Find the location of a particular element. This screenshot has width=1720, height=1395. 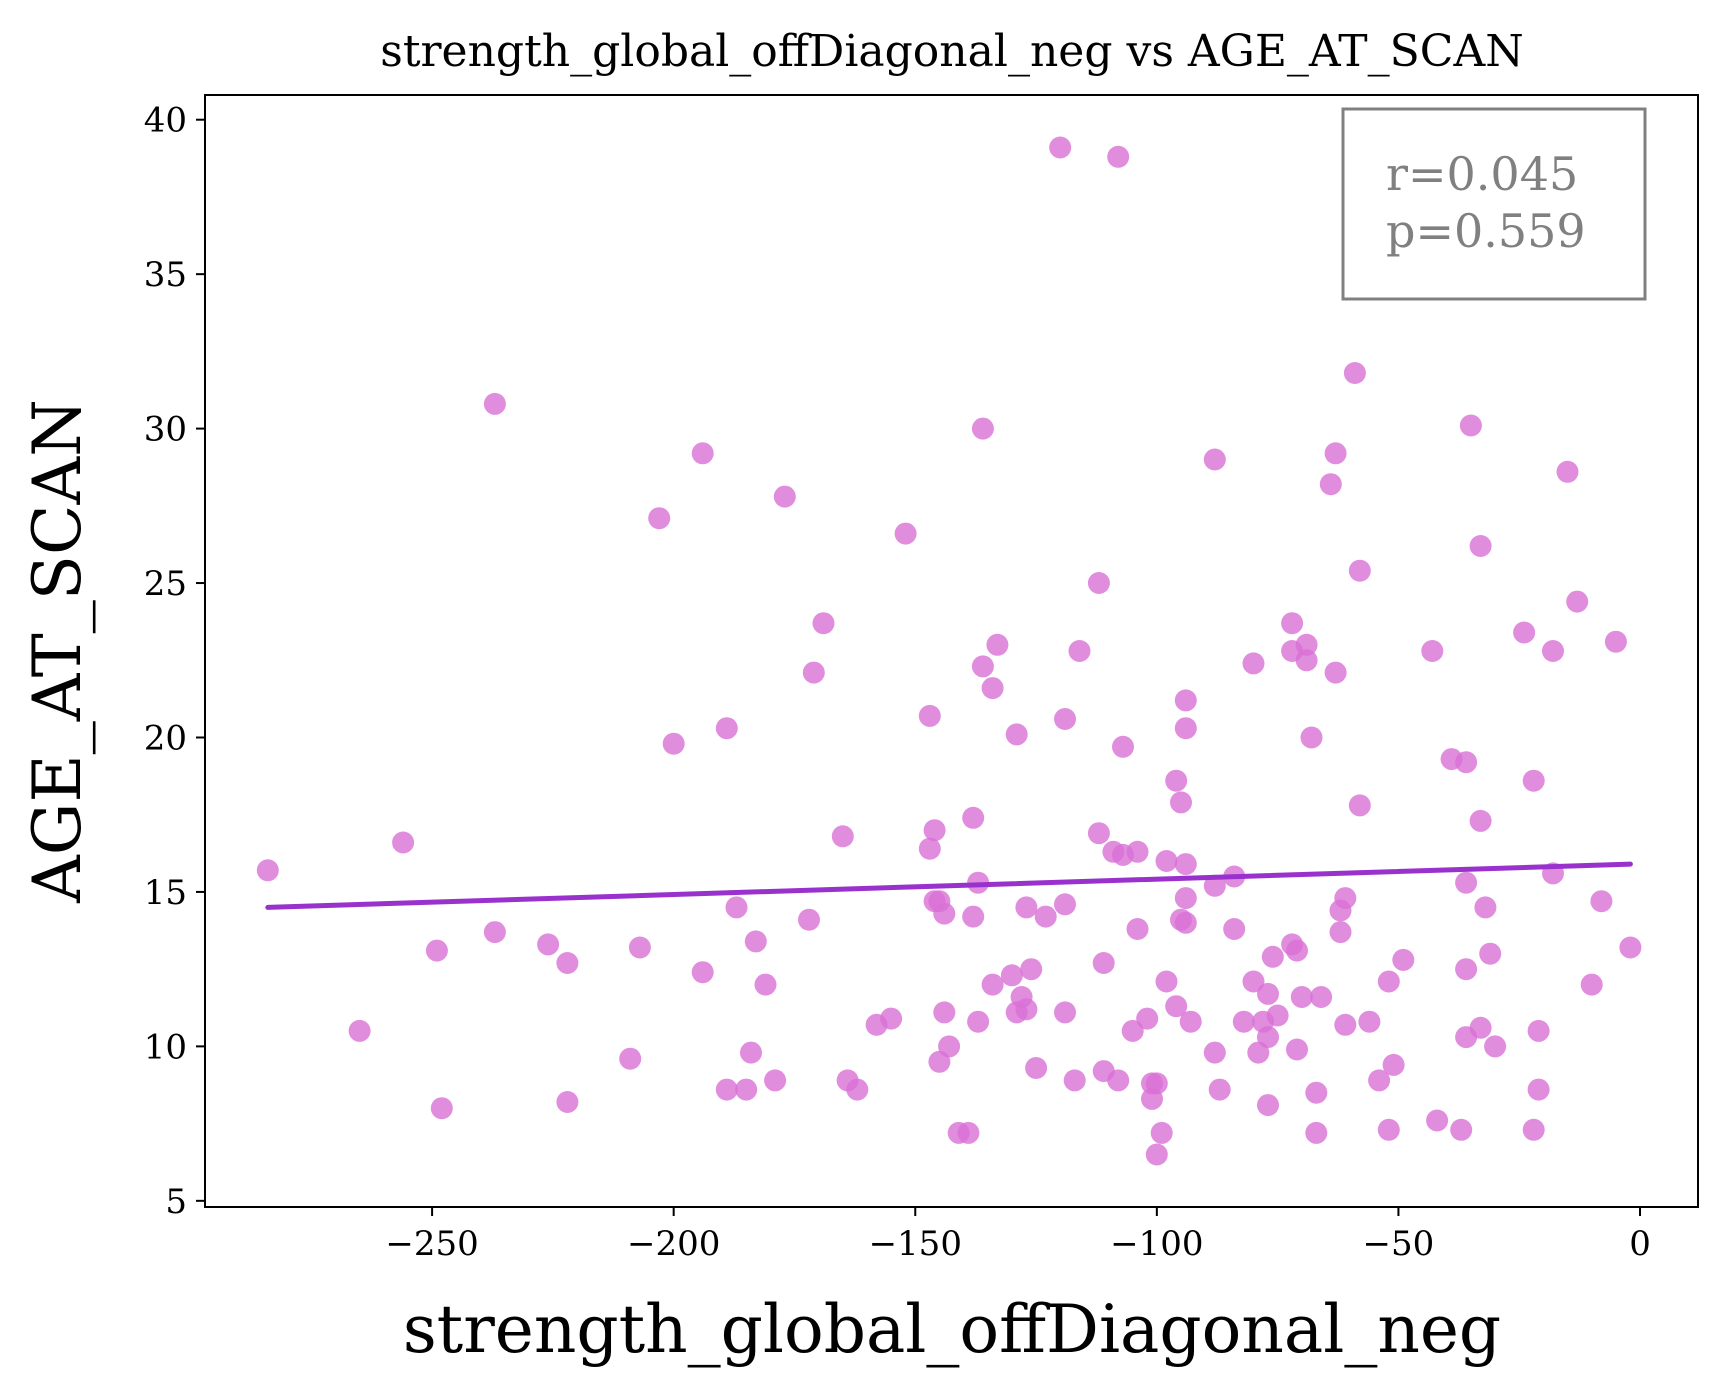

x-tick-label: −200 is located at coordinates (673, 1244).